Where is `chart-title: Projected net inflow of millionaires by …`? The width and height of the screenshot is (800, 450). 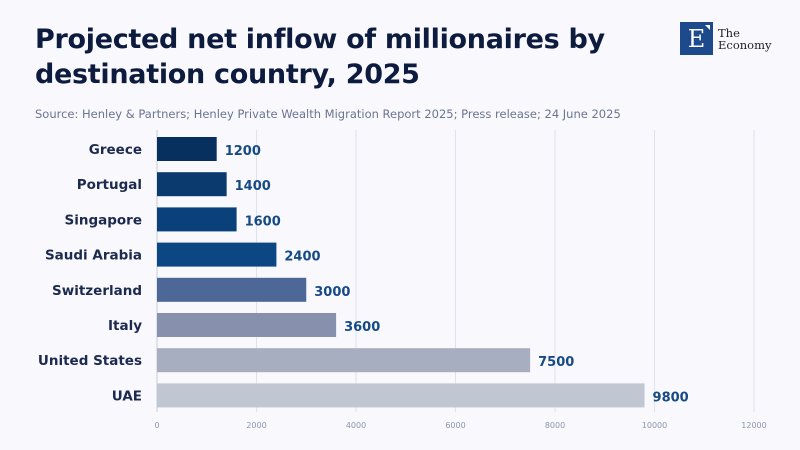 chart-title: Projected net inflow of millionaires by … is located at coordinates (320, 57).